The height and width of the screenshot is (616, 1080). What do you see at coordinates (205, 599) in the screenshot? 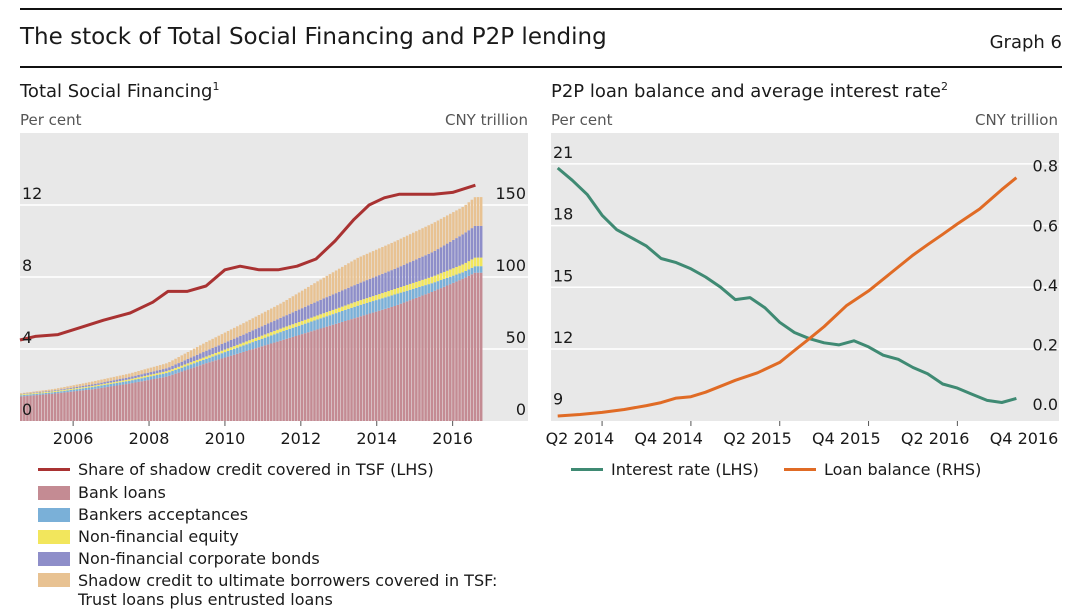
I see `legend-label-continued: Trust loans plus entrusted loans` at bounding box center [205, 599].